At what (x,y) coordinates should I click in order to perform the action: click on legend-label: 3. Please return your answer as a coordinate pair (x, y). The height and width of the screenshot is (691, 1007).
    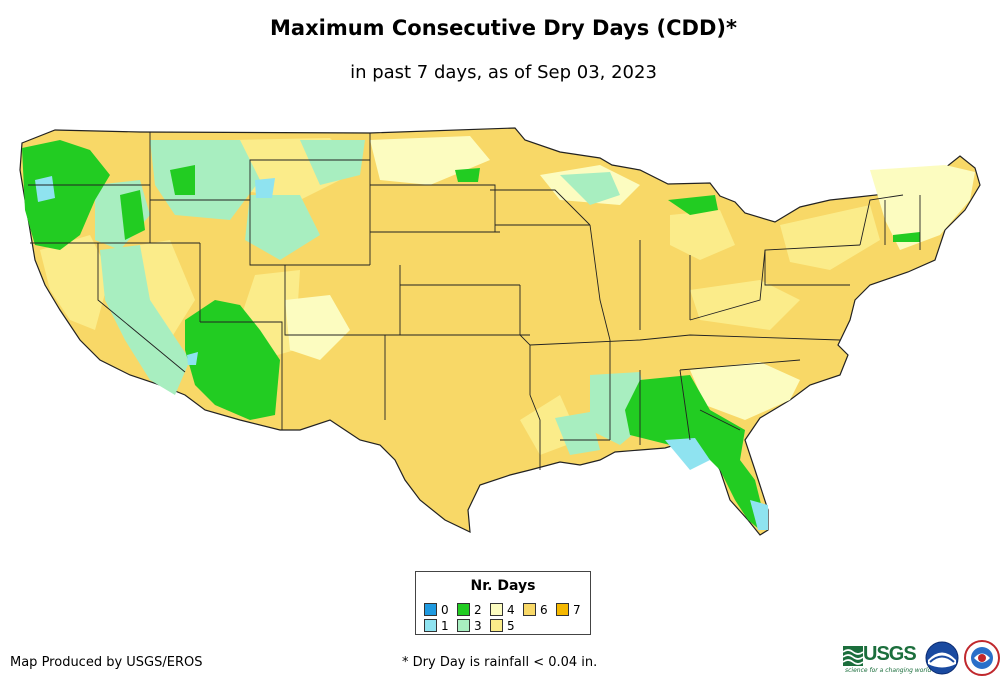
    Looking at the image, I should click on (478, 626).